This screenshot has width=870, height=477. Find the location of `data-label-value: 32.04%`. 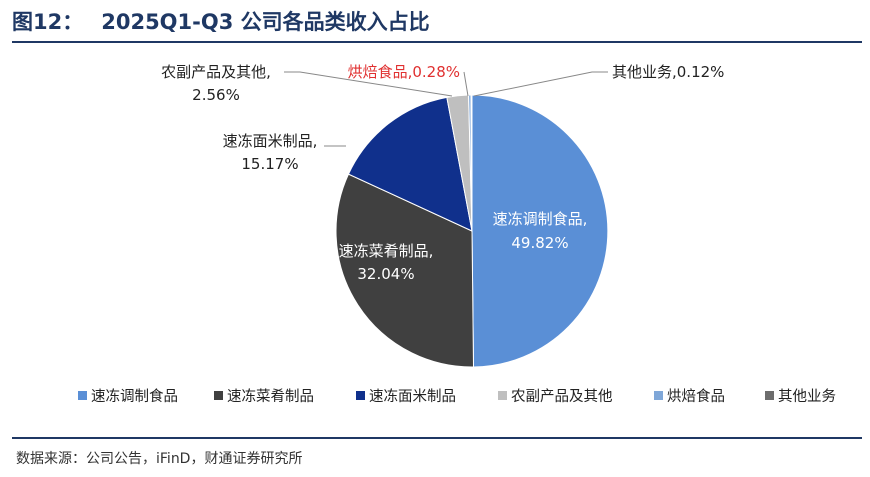

data-label-value: 32.04% is located at coordinates (385, 274).